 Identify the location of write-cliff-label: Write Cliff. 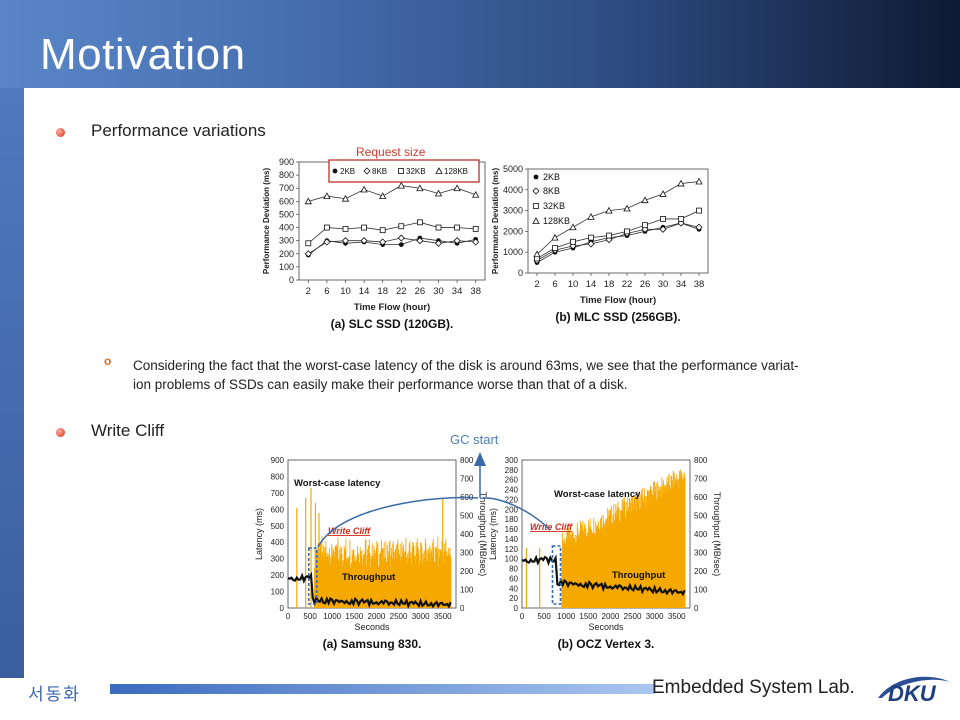
(551, 527).